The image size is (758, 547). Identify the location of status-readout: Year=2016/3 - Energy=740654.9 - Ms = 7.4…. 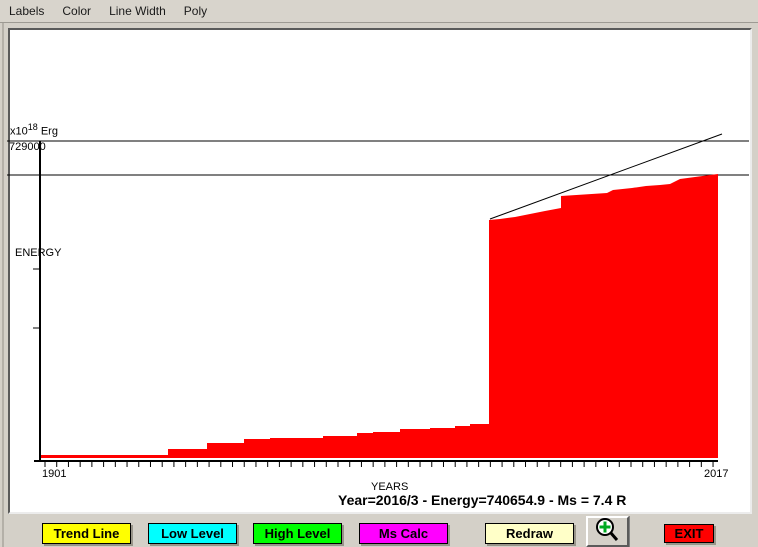
(482, 500).